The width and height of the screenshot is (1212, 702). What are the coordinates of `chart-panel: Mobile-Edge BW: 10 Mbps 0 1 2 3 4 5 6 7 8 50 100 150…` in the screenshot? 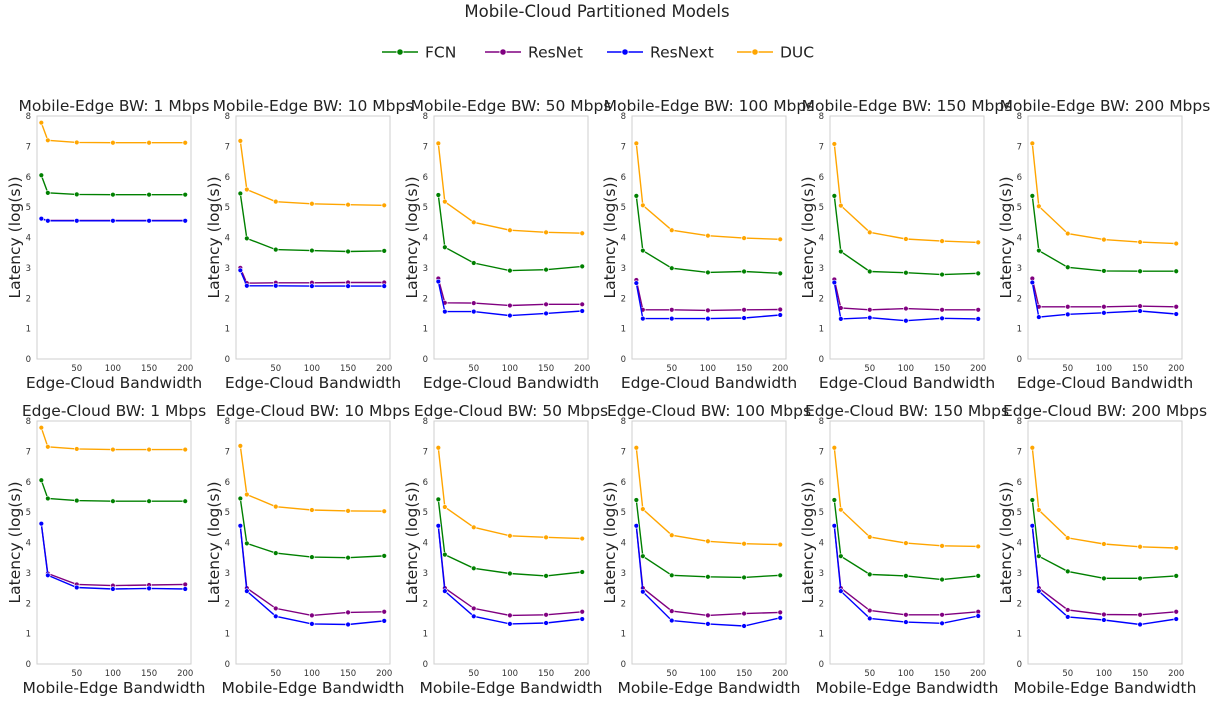 It's located at (309, 244).